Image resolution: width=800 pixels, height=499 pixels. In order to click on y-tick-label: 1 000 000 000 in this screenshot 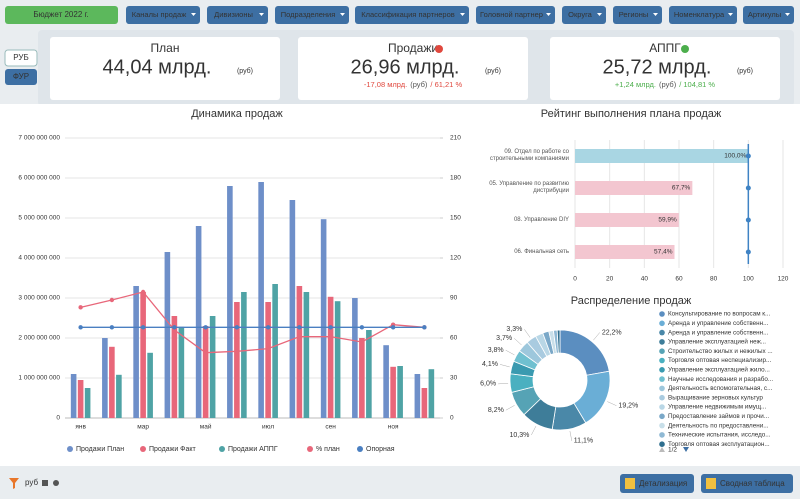, I will do `click(39, 378)`.